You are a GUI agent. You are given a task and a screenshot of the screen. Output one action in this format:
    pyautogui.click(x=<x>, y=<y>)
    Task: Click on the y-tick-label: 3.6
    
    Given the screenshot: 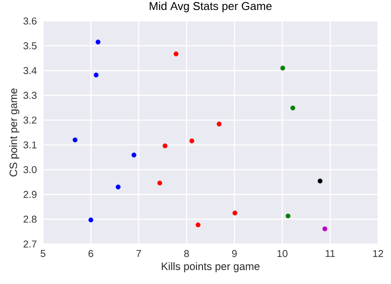 What is the action you would take?
    pyautogui.click(x=30, y=21)
    